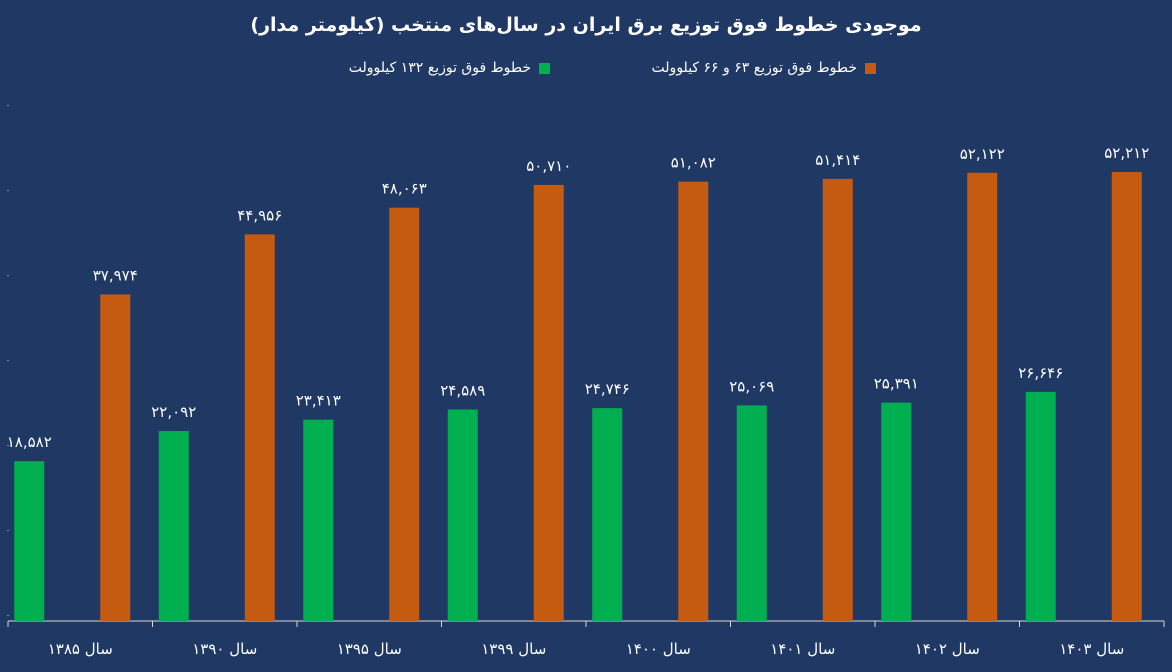  What do you see at coordinates (1040, 373) in the screenshot?
I see `data-label-series-0-7: ۲۶,۶۴۶` at bounding box center [1040, 373].